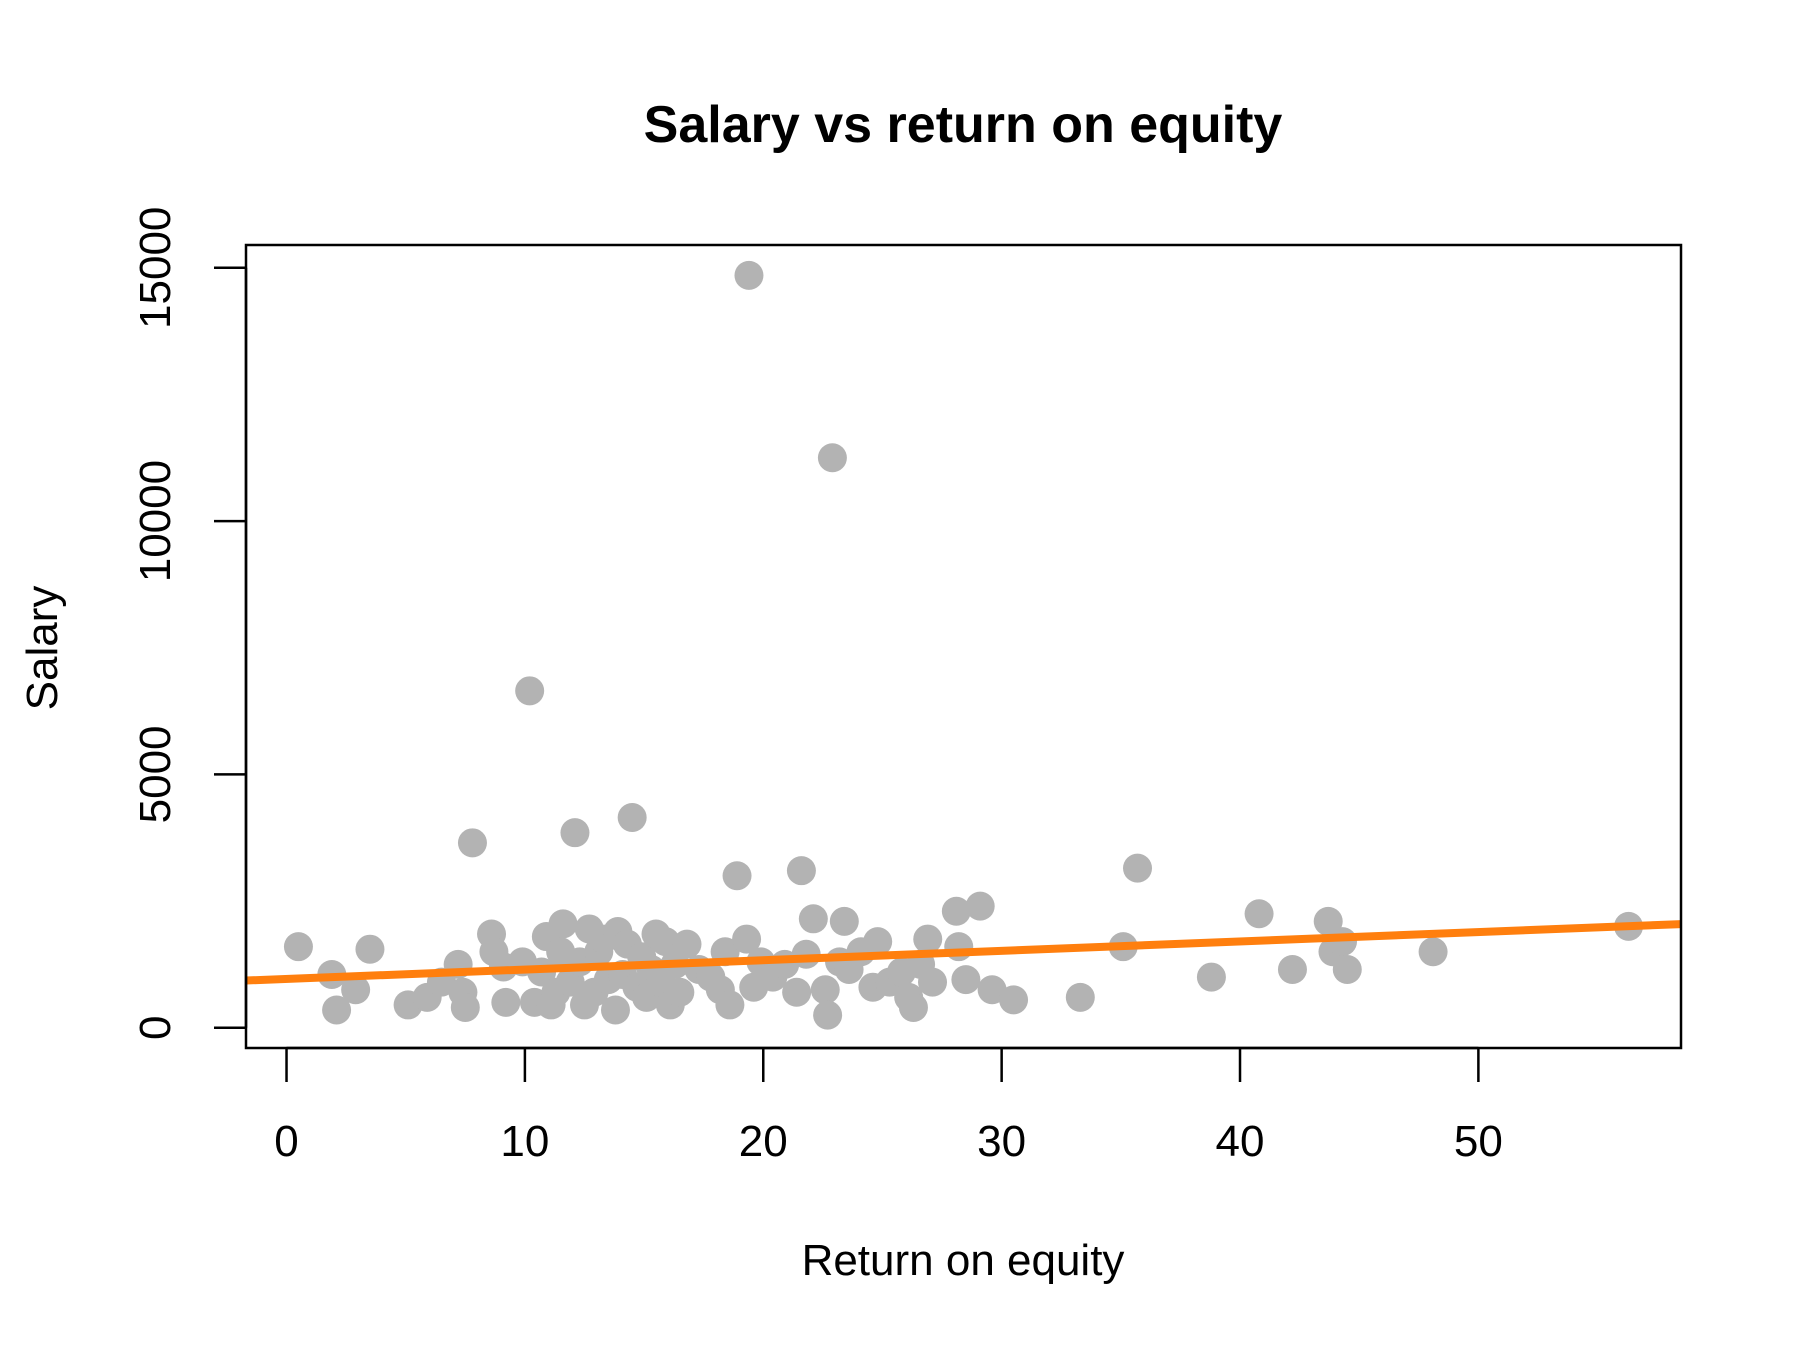 This screenshot has width=1800, height=1350. I want to click on x-tick-label: 50, so click(1478, 1141).